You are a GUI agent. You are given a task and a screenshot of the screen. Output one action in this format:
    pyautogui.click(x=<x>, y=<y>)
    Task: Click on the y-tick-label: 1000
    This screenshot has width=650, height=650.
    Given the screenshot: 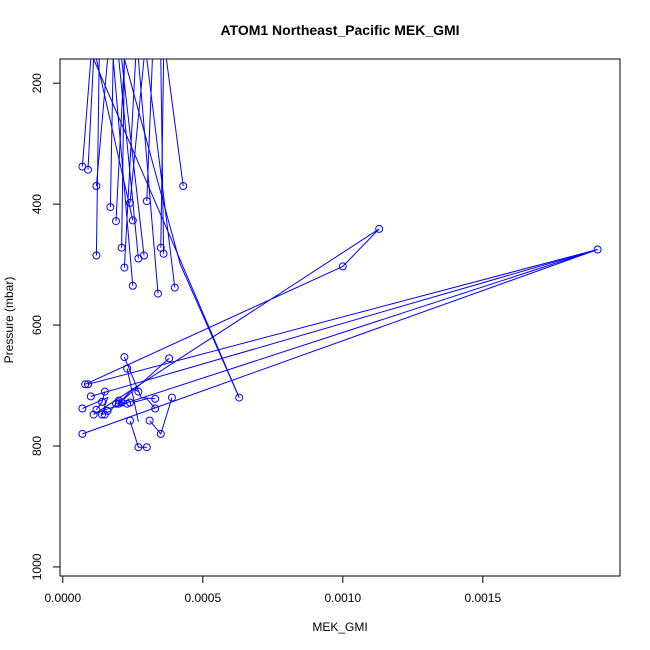 What is the action you would take?
    pyautogui.click(x=37, y=566)
    